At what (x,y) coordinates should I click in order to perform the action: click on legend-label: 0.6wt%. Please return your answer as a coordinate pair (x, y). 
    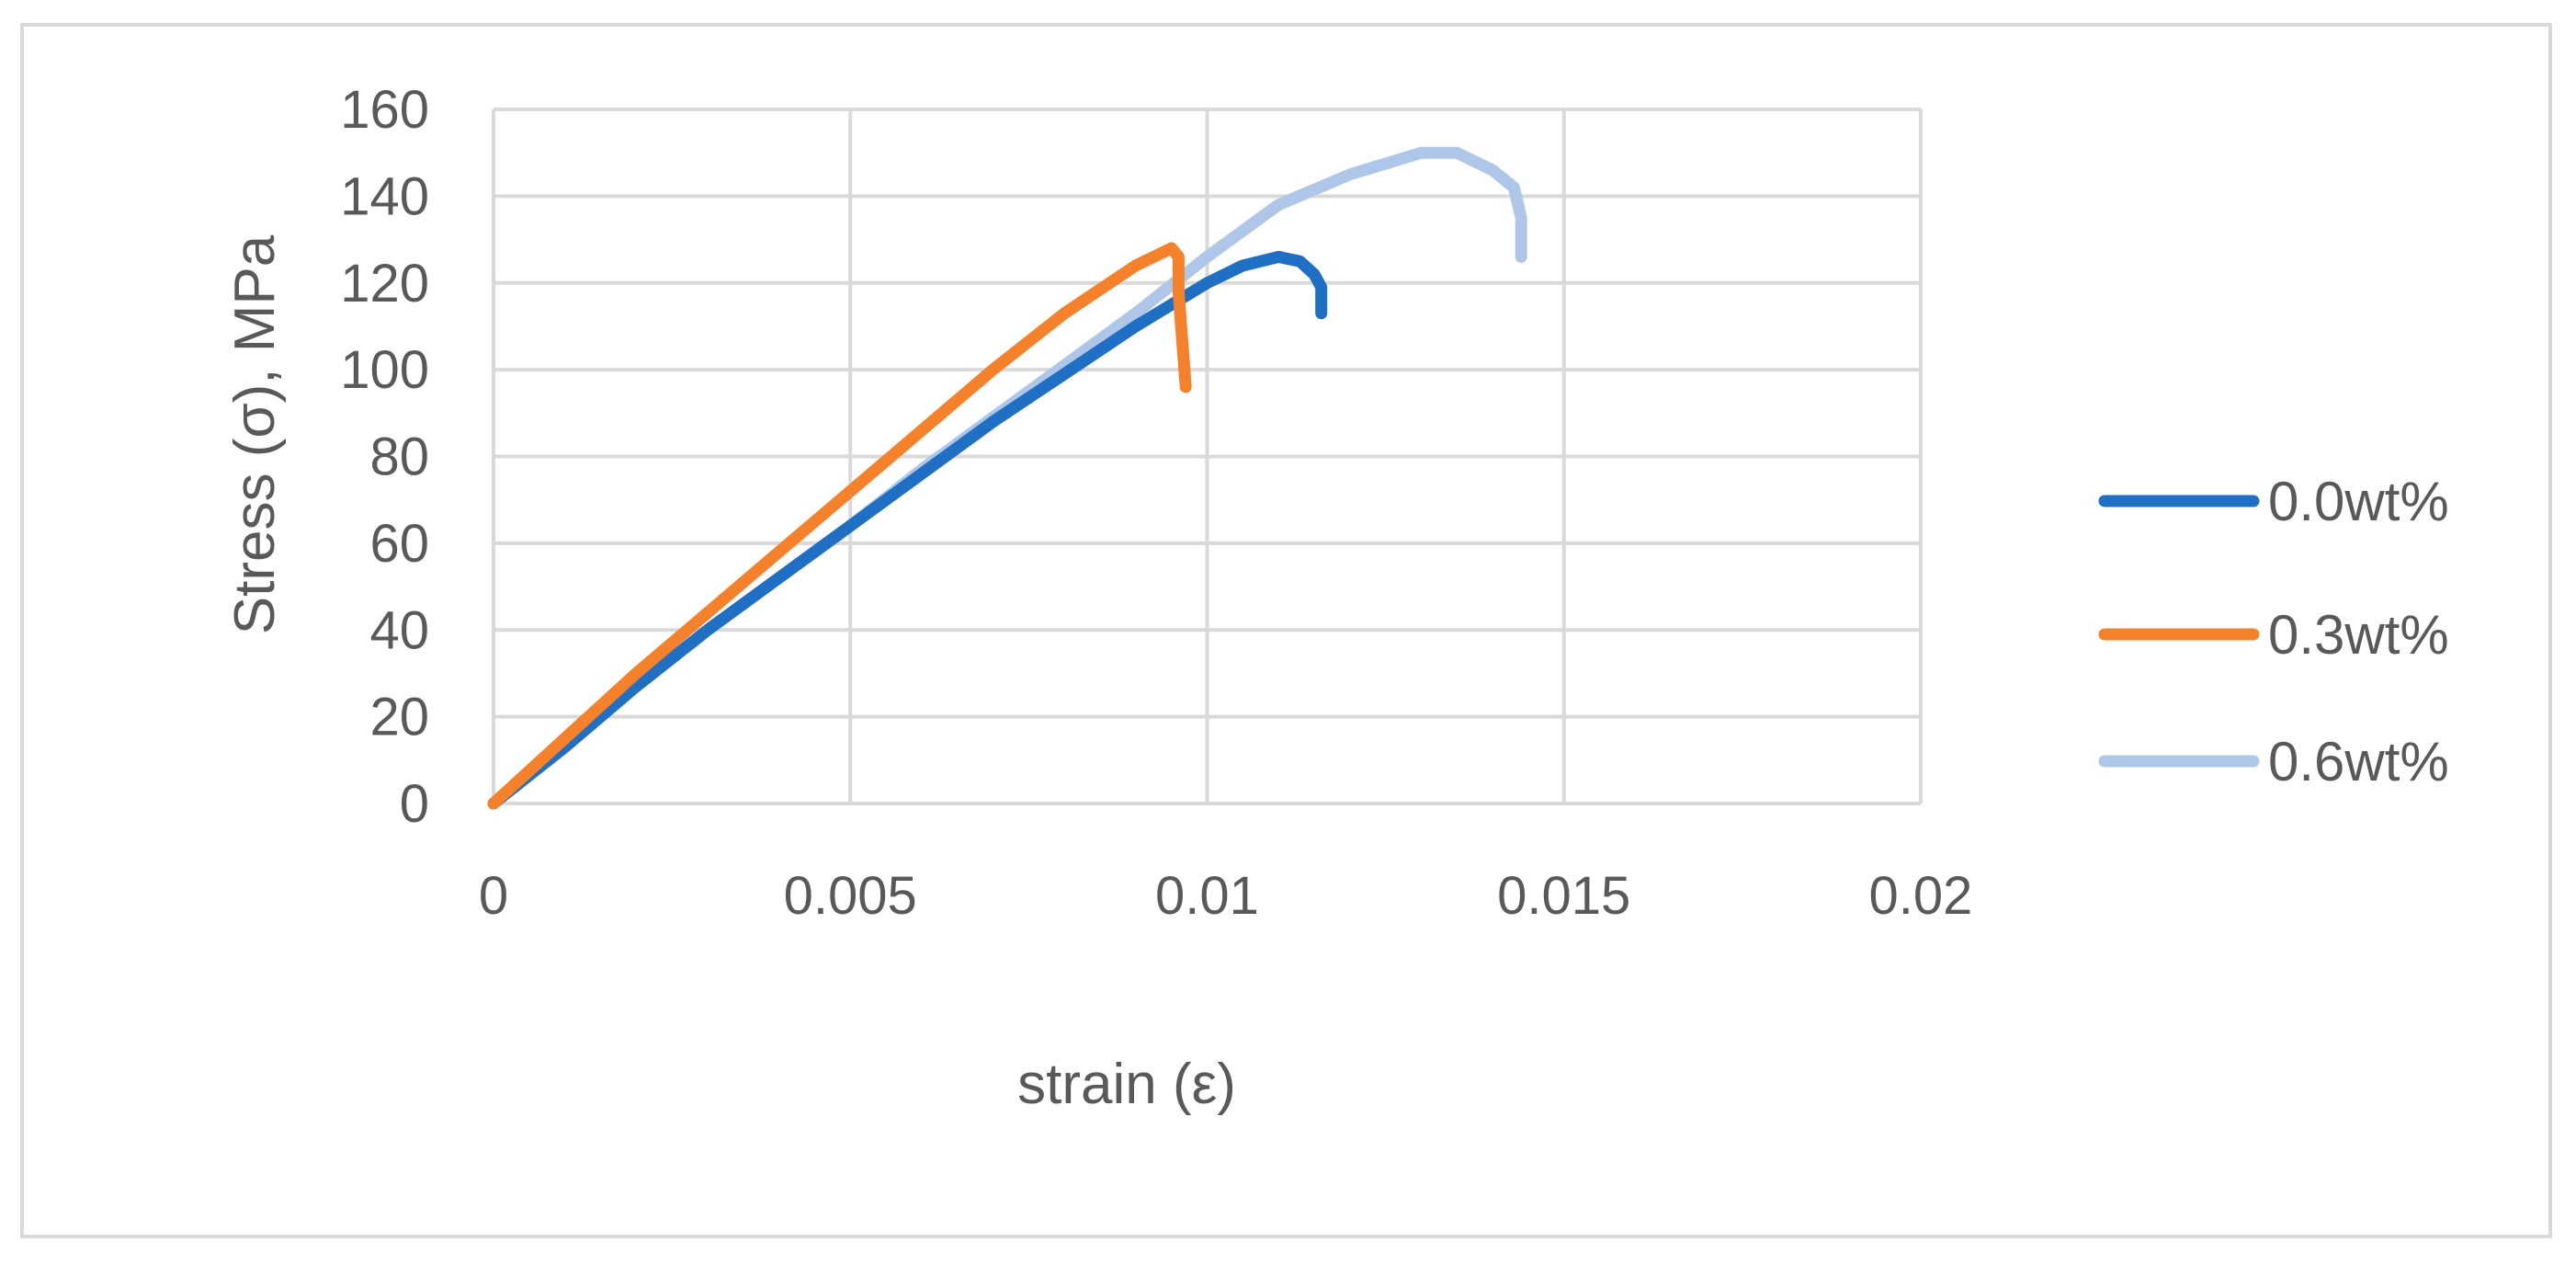
    Looking at the image, I should click on (2359, 761).